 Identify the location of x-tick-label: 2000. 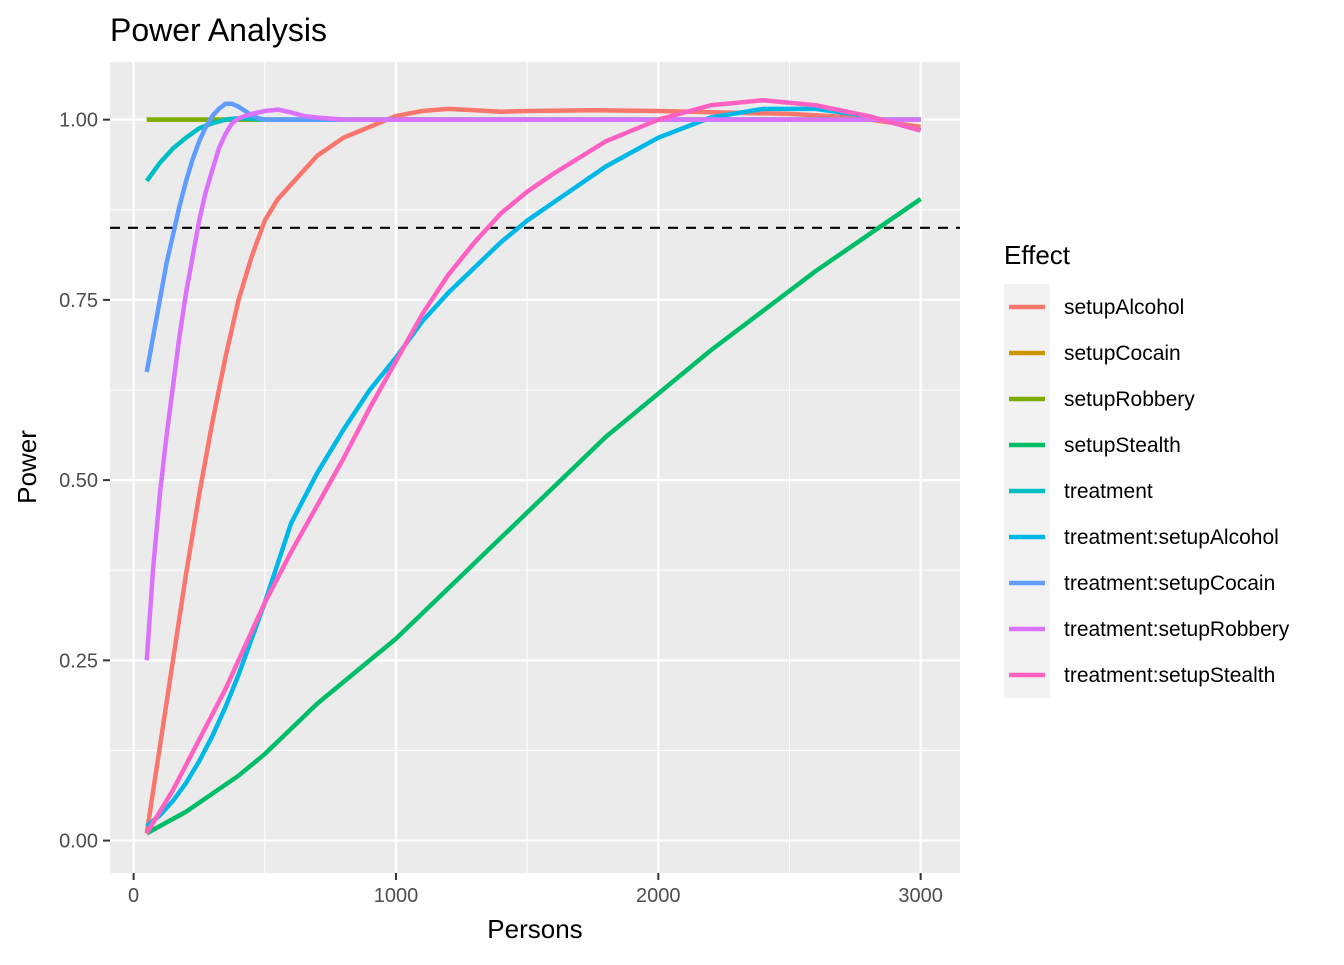
(658, 896).